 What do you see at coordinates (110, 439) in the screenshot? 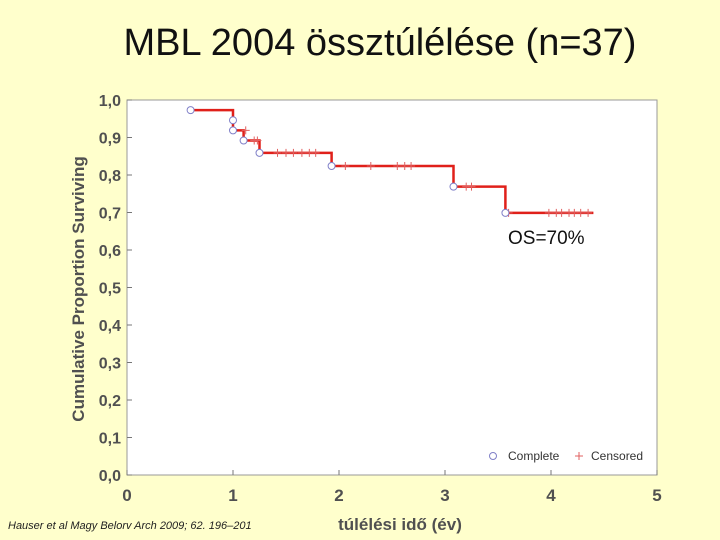
I see `y-tick-label: 0,1` at bounding box center [110, 439].